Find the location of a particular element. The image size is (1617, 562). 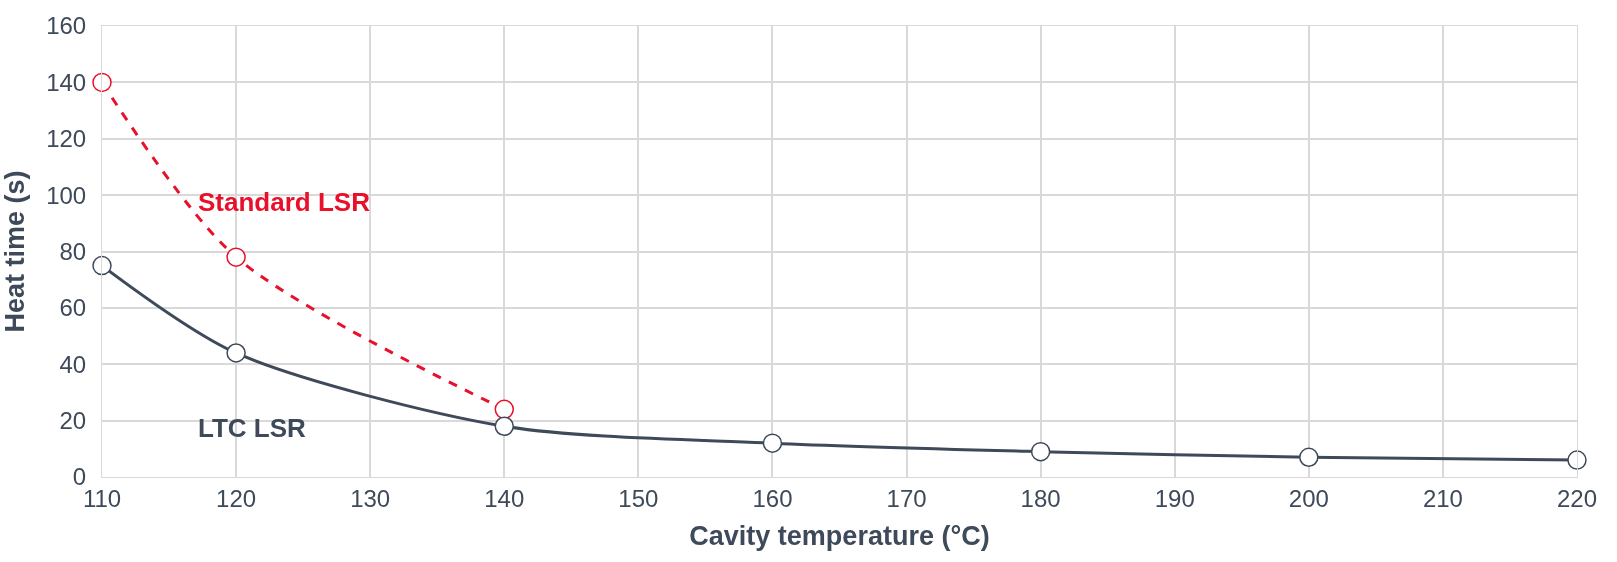

x-tick-label: 160 is located at coordinates (772, 498).